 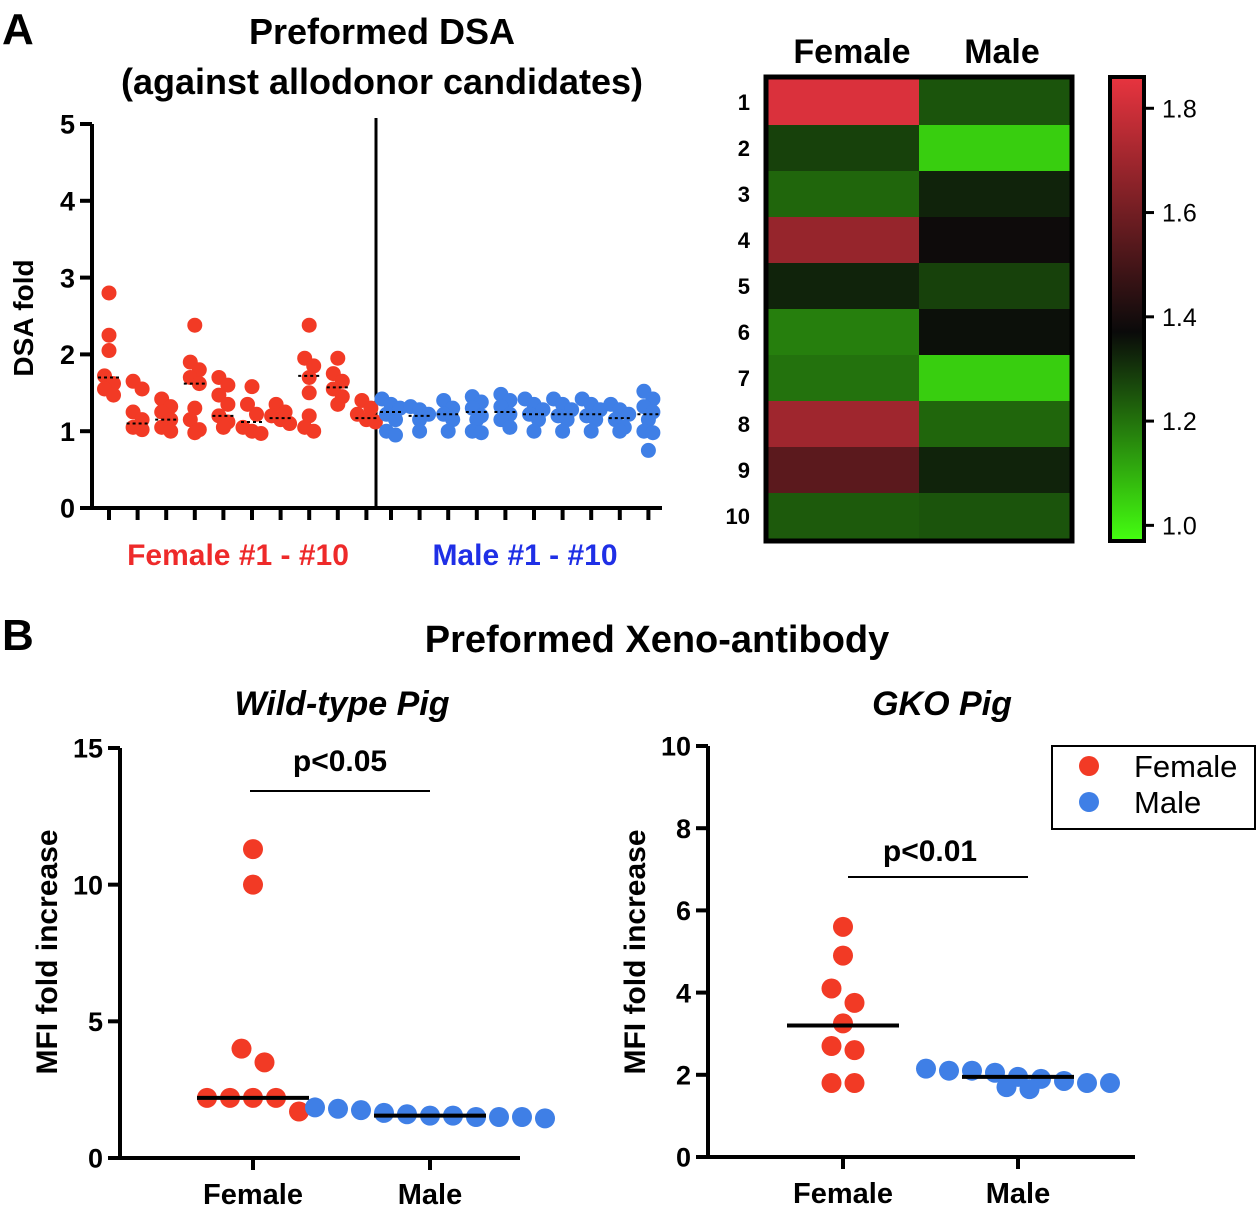 I want to click on xeno-section-title: Preformed Xeno-antibody, so click(x=657, y=640).